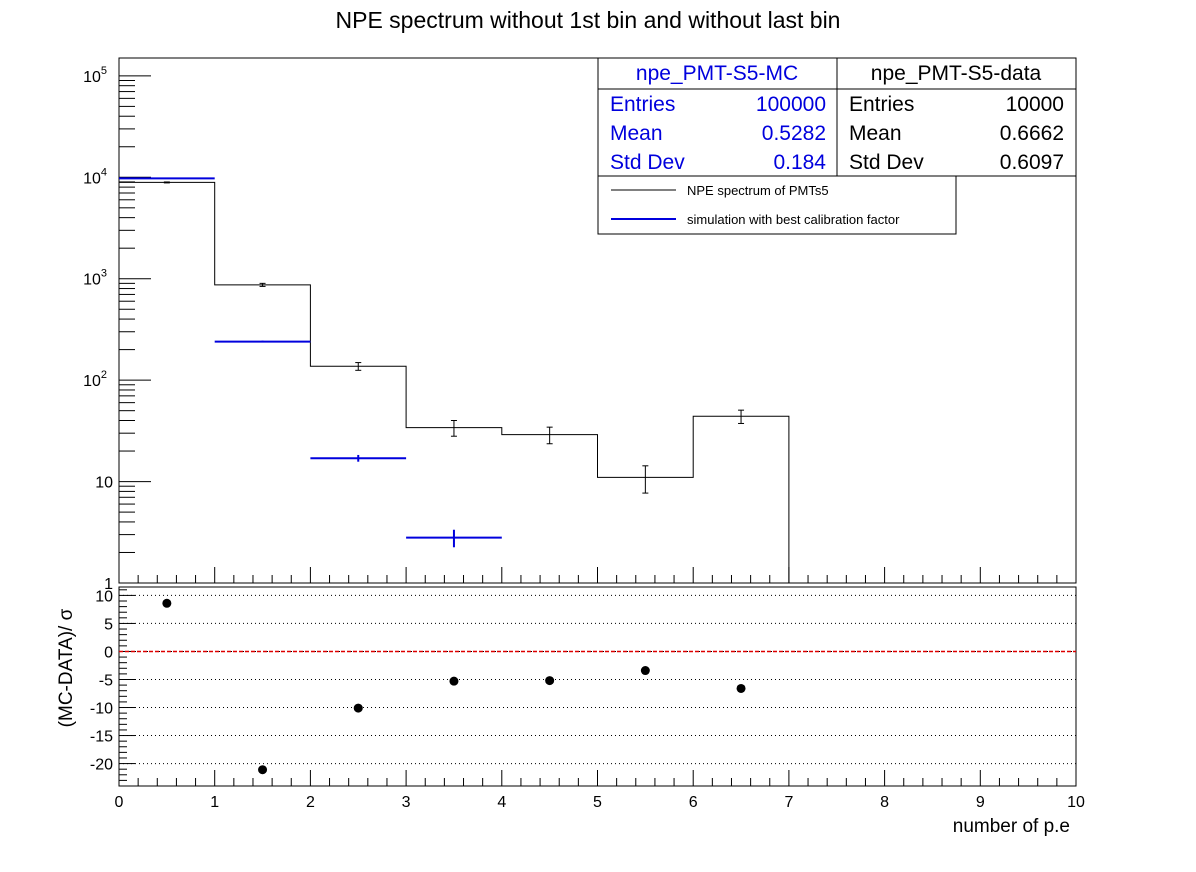 The height and width of the screenshot is (872, 1196). Describe the element at coordinates (636, 133) in the screenshot. I see `stats-mc-label-mean: Mean` at that location.